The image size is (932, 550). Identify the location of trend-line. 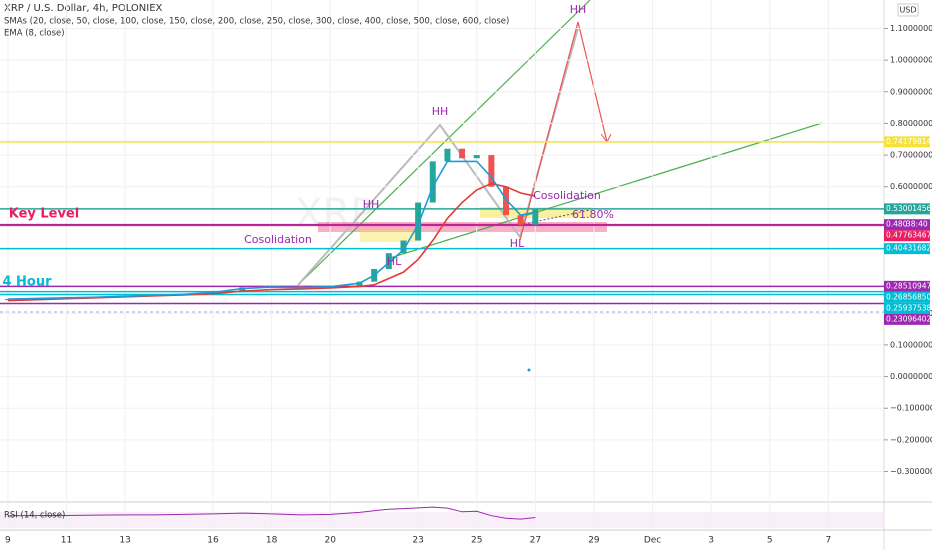
(606, 190).